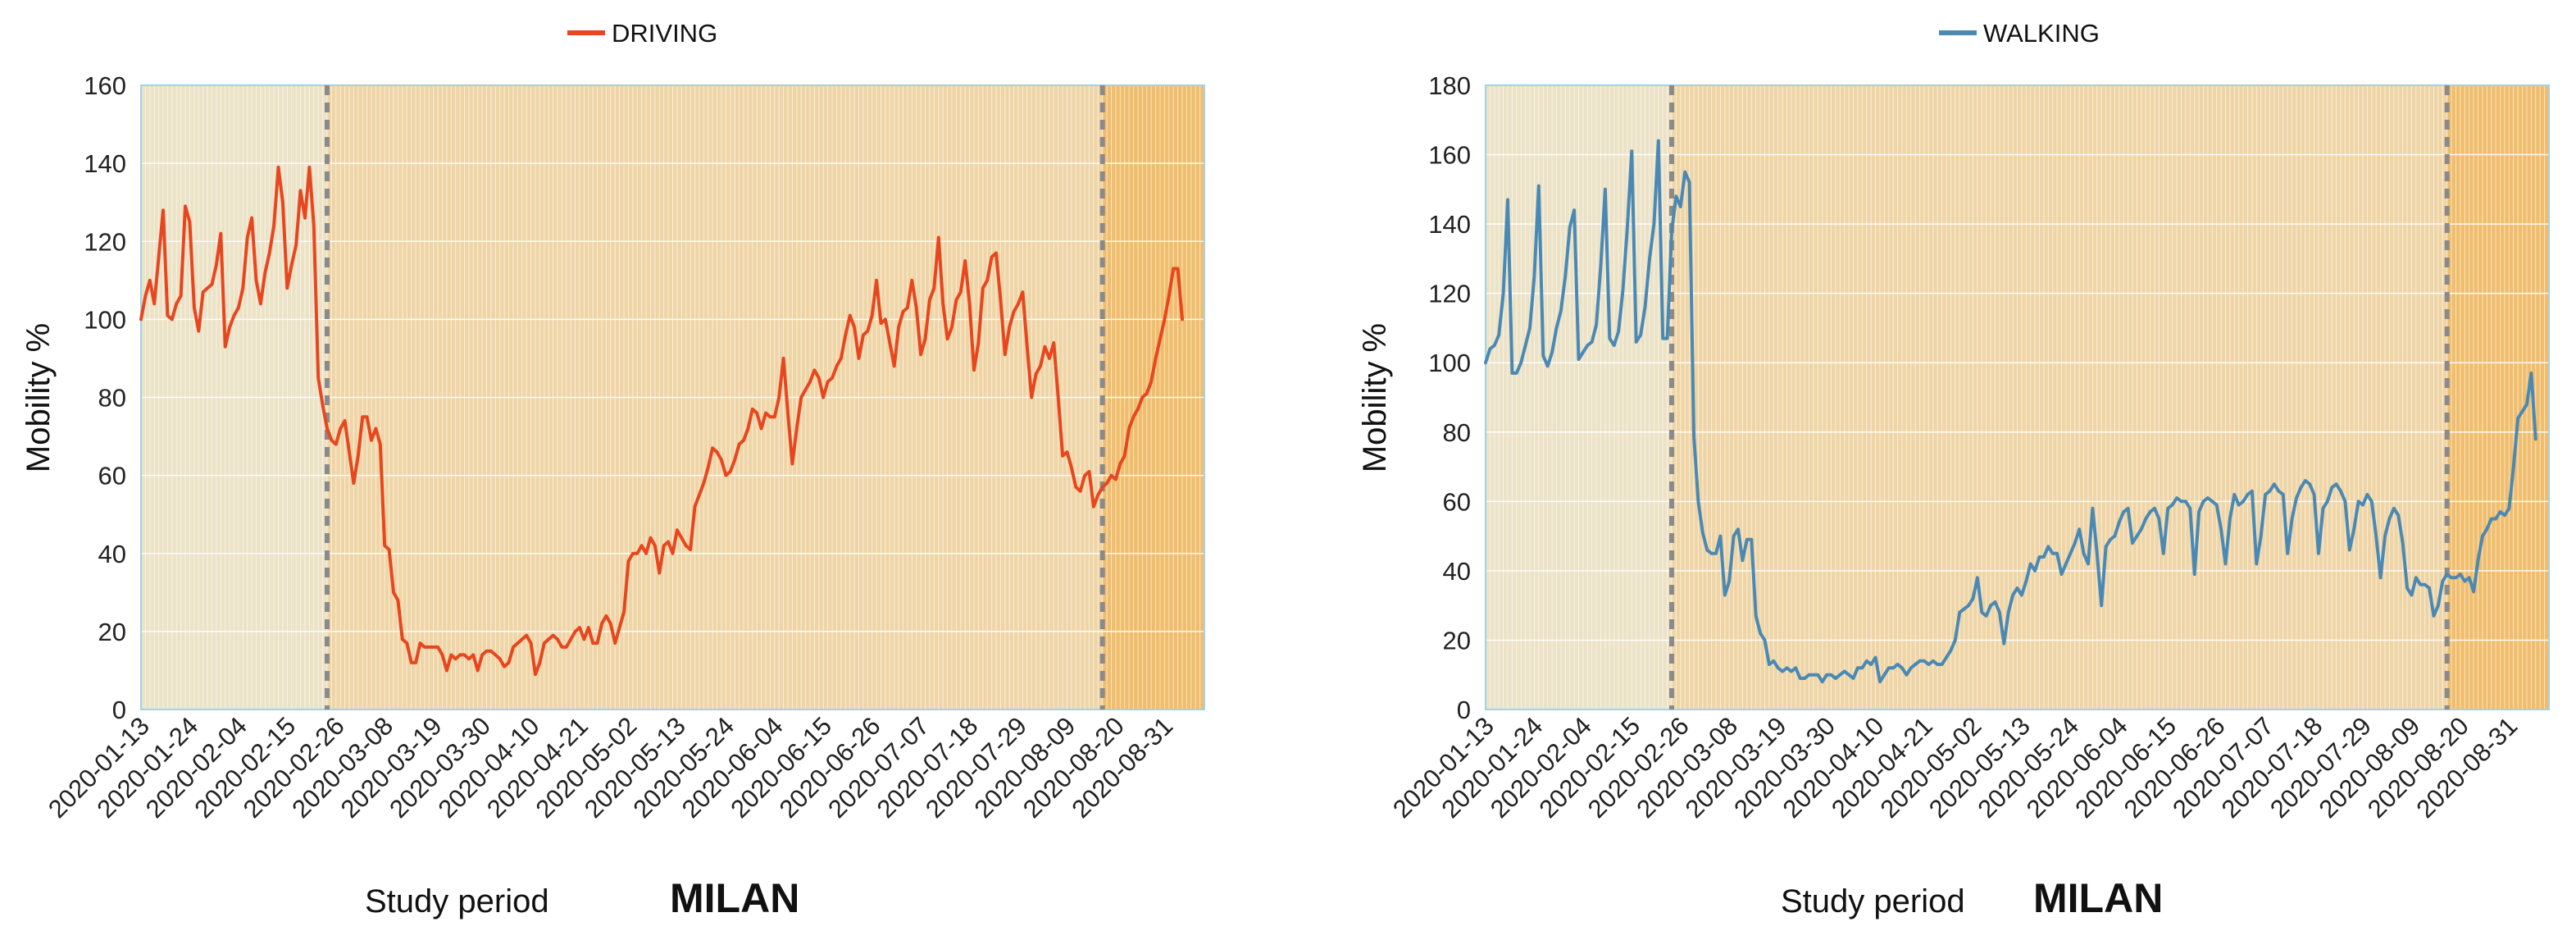  What do you see at coordinates (1375, 398) in the screenshot?
I see `walking-y-axis-title: Mobility %` at bounding box center [1375, 398].